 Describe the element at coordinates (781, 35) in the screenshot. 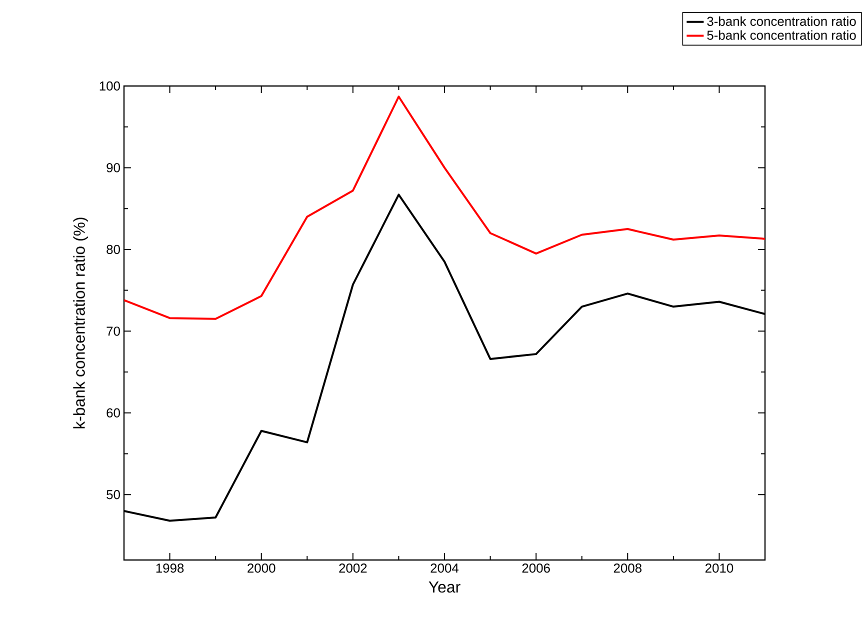

I see `legend-label: 5-bank concentration ratio` at that location.